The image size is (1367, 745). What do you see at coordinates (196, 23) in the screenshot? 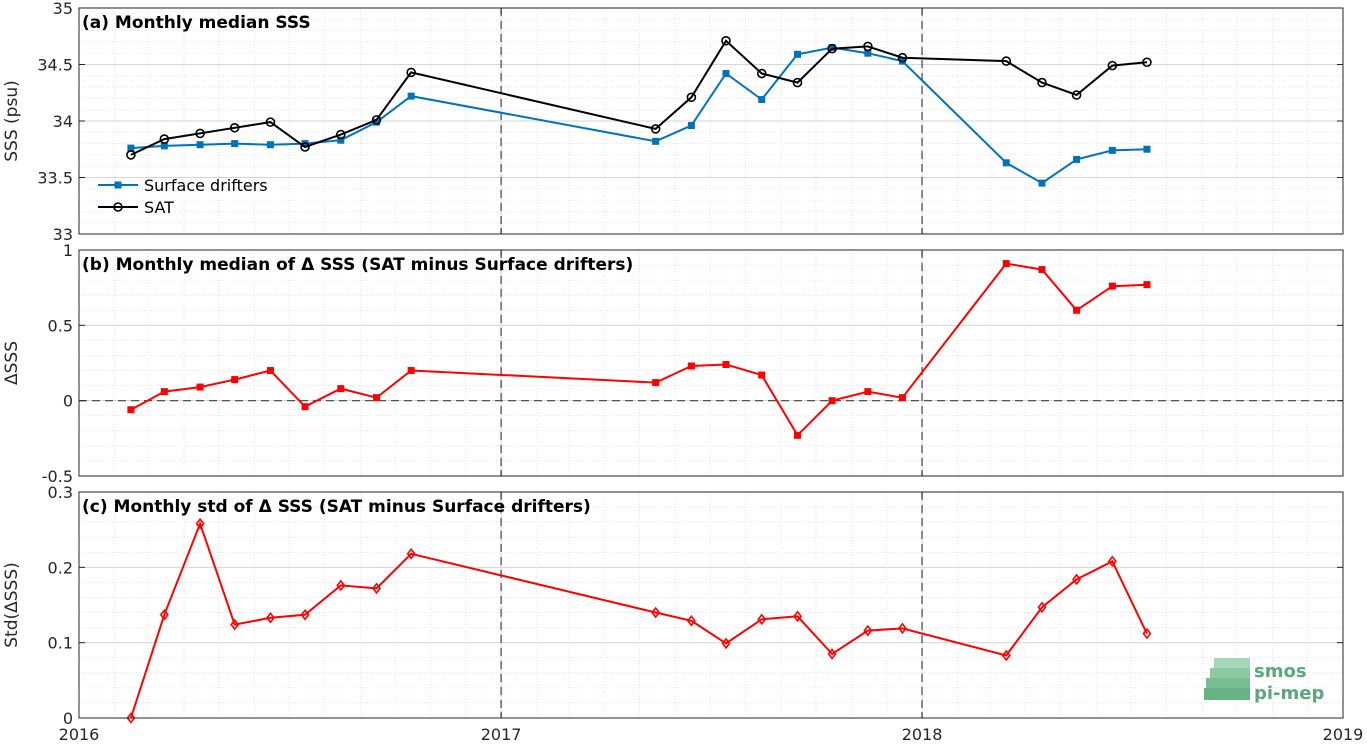
I see `panel-title: (a) Monthly median SSS` at bounding box center [196, 23].